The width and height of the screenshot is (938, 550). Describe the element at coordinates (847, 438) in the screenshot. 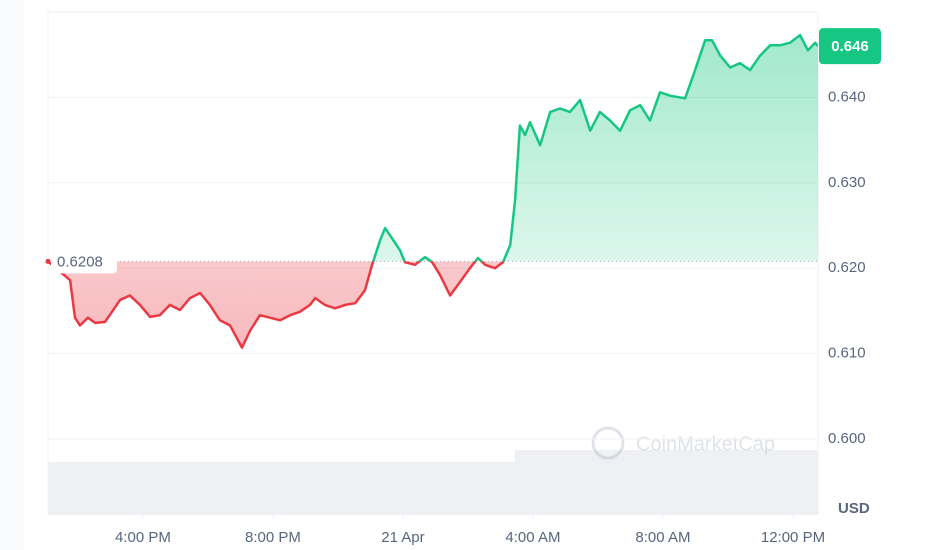

I see `y-tick-label: 0.600` at that location.